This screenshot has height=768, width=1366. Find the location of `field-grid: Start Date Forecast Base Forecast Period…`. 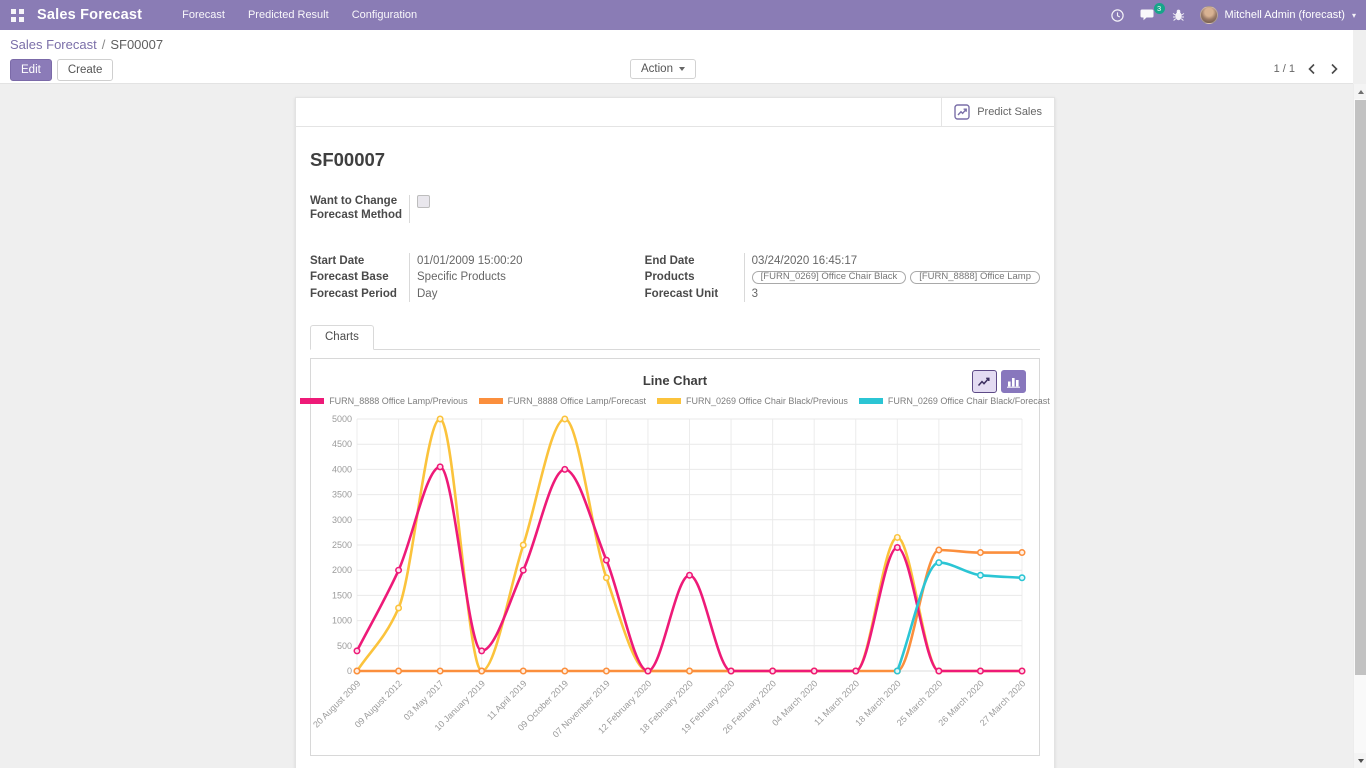

field-grid: Start Date Forecast Base Forecast Period… is located at coordinates (675, 278).